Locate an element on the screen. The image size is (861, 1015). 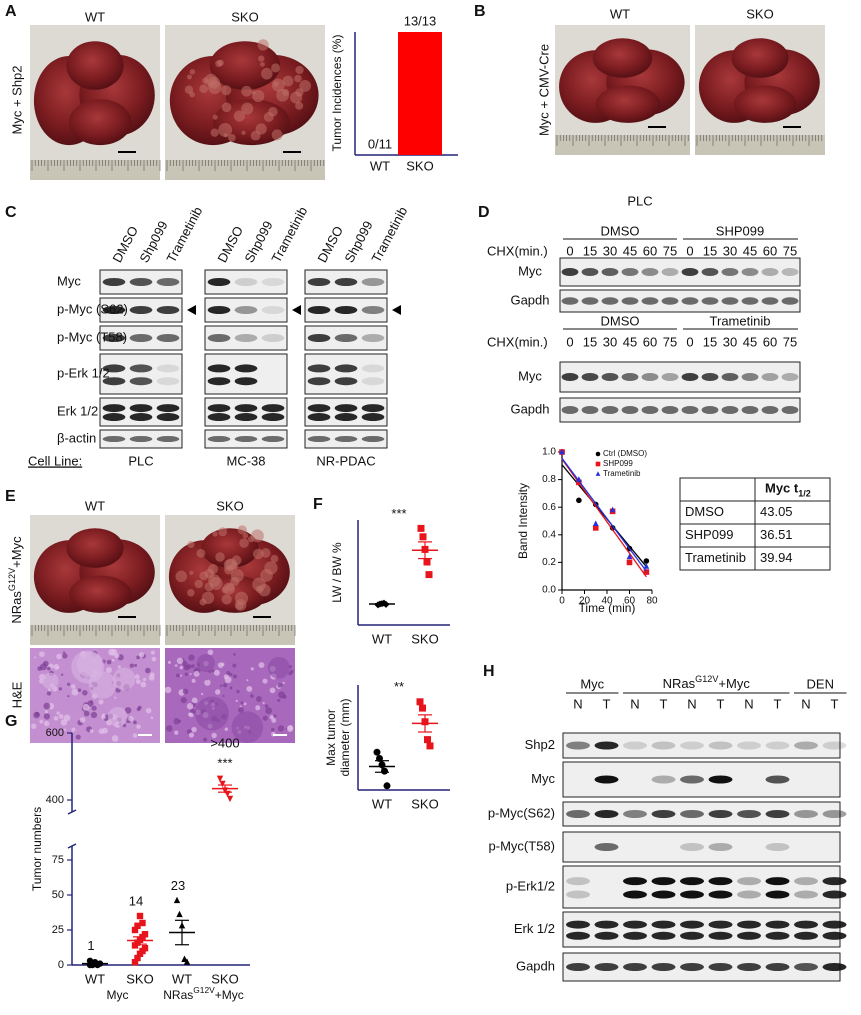
time-label: 15 is located at coordinates (710, 250).